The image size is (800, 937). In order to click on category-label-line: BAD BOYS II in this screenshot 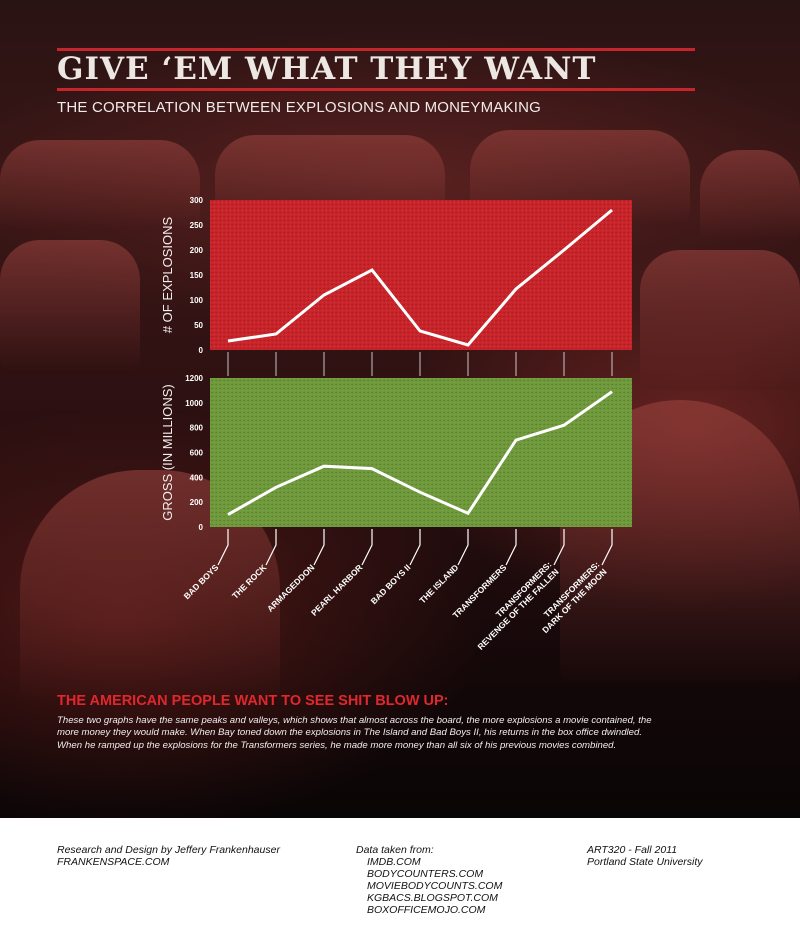, I will do `click(391, 584)`.